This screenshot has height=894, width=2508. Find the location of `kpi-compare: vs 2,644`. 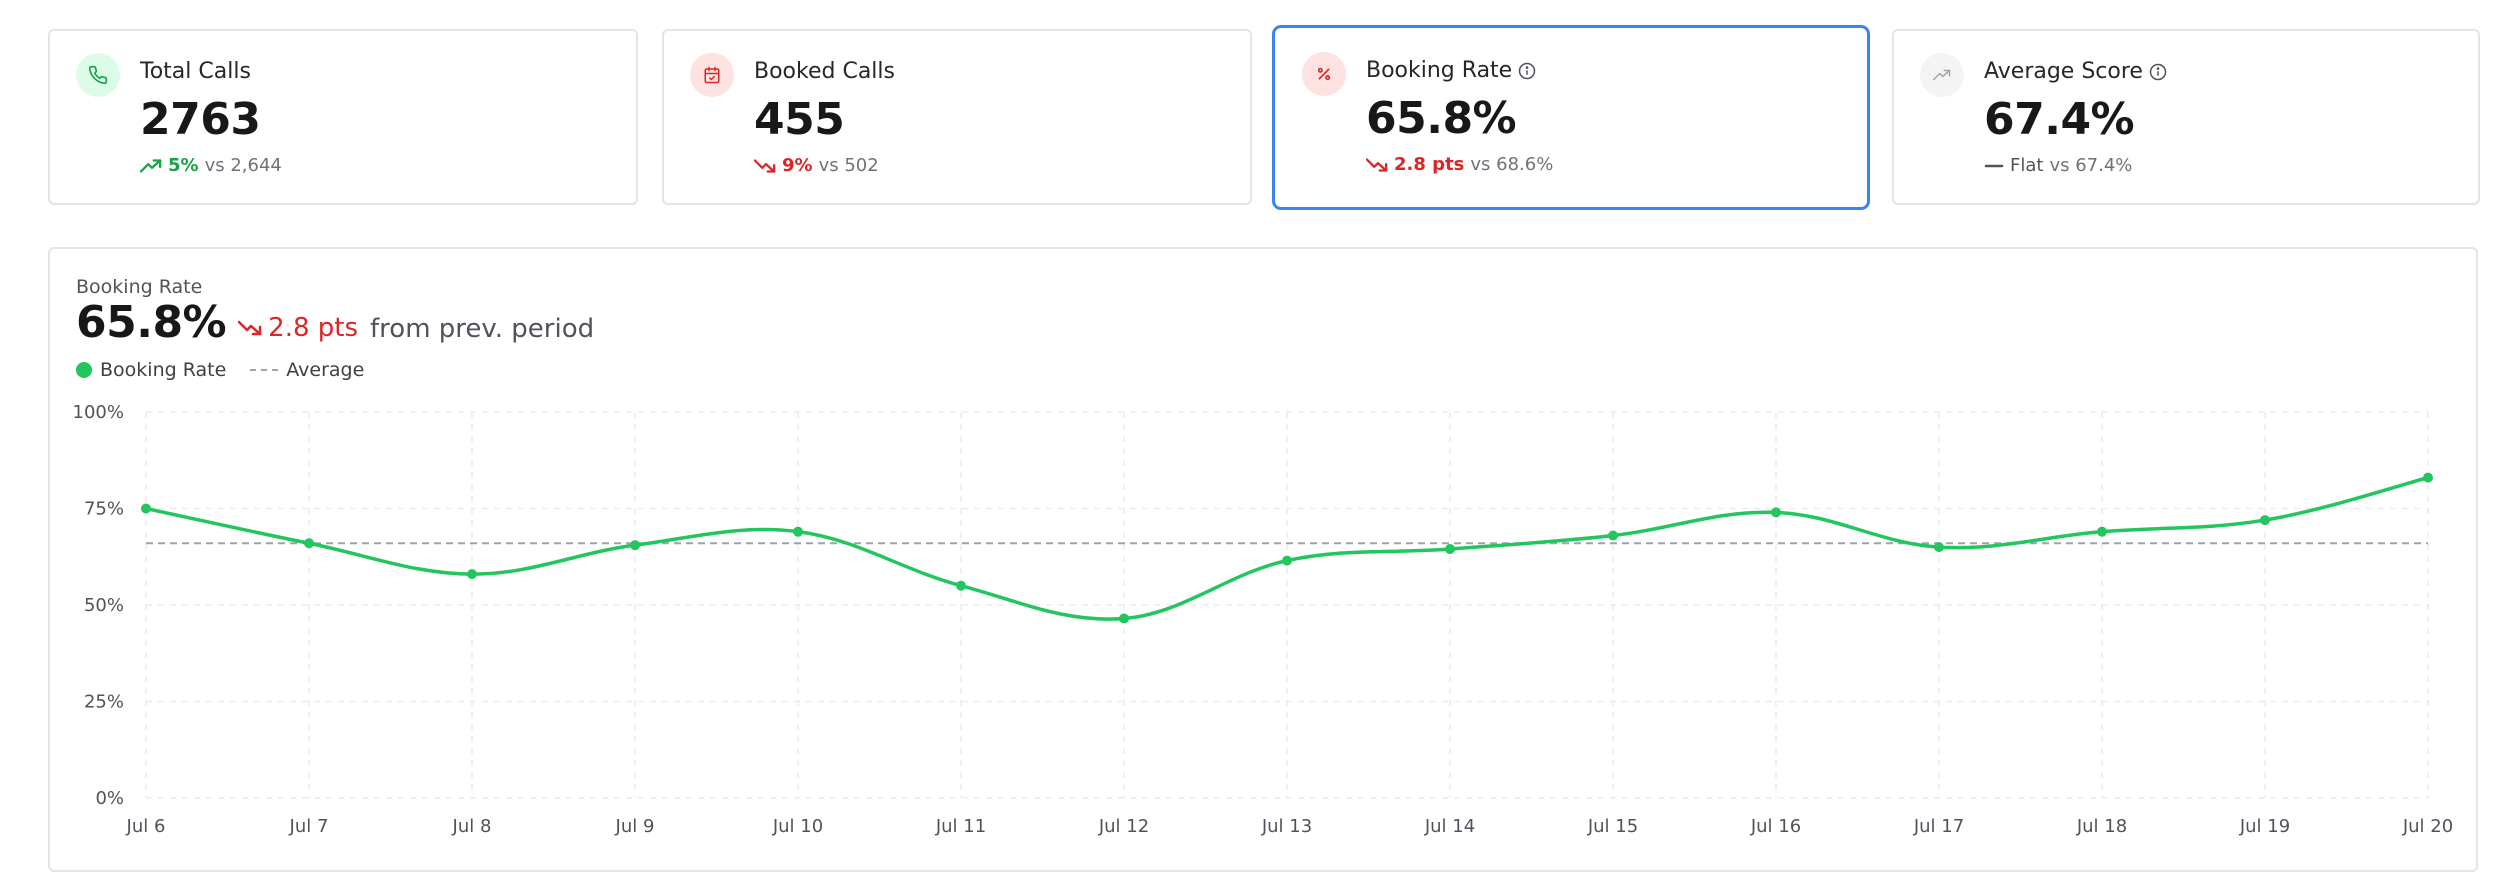

kpi-compare: vs 2,644 is located at coordinates (243, 165).